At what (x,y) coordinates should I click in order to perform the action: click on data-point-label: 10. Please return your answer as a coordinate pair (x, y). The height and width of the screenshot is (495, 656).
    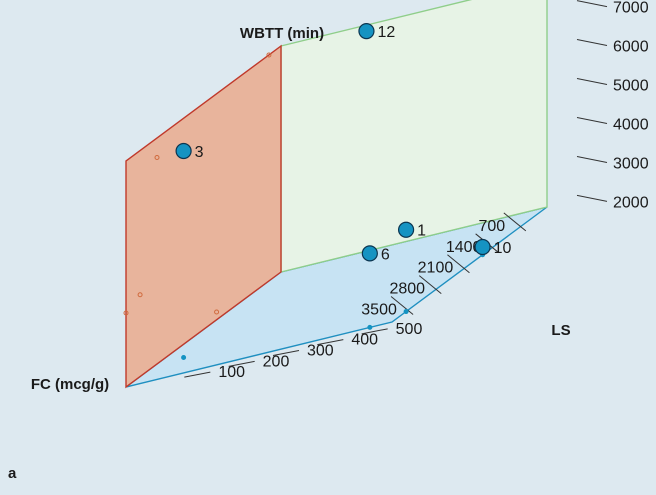
    Looking at the image, I should click on (503, 248).